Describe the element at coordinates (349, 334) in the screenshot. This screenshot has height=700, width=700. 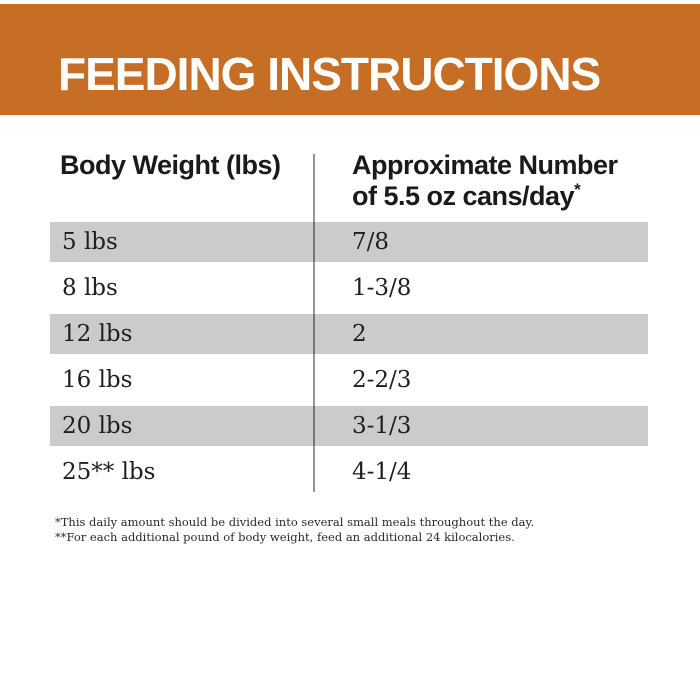
I see `table-row: 12 lbs 2` at that location.